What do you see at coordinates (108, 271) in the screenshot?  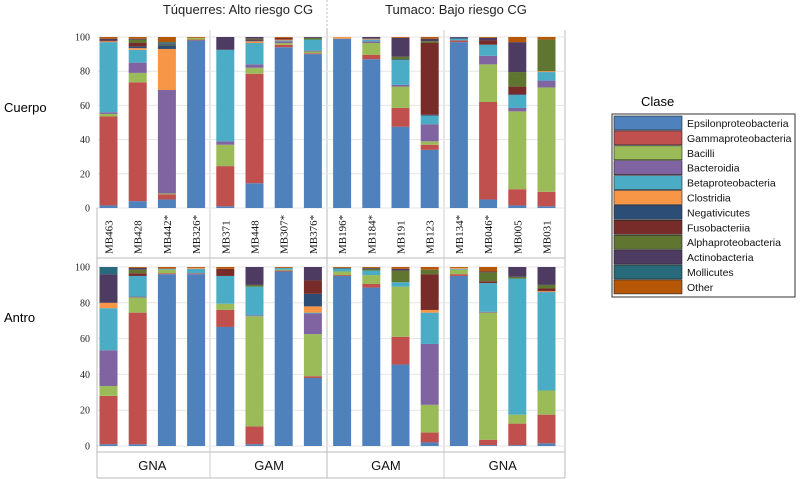 I see `bar-segment-MB463-Mollicutes` at bounding box center [108, 271].